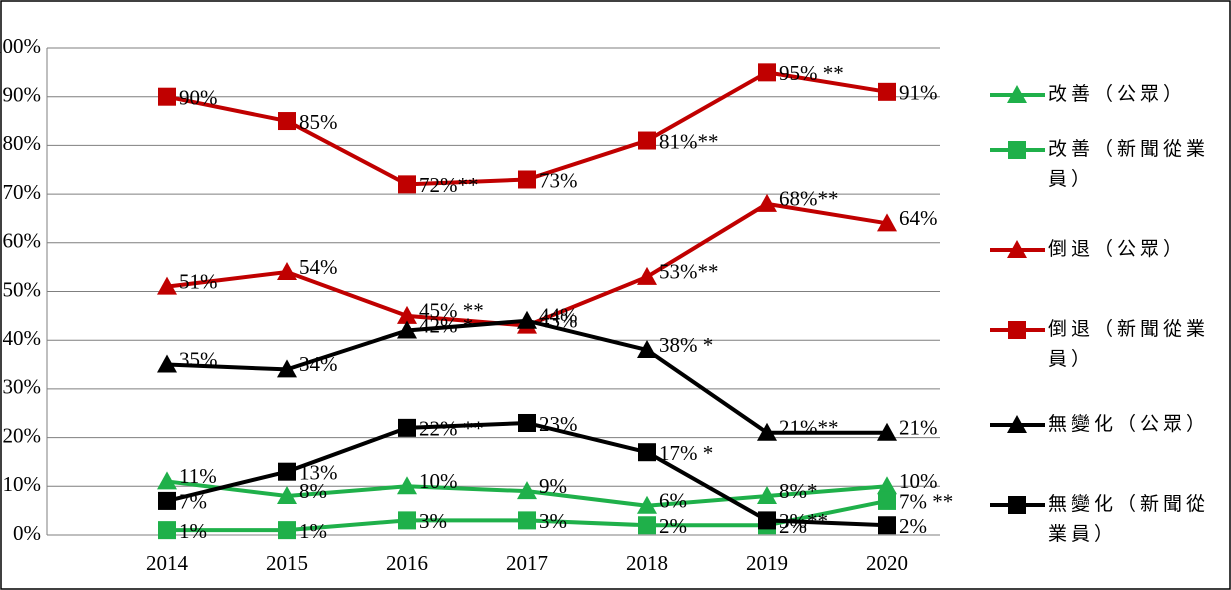  I want to click on legend-item: 無變化（公眾）, so click(1129, 424).